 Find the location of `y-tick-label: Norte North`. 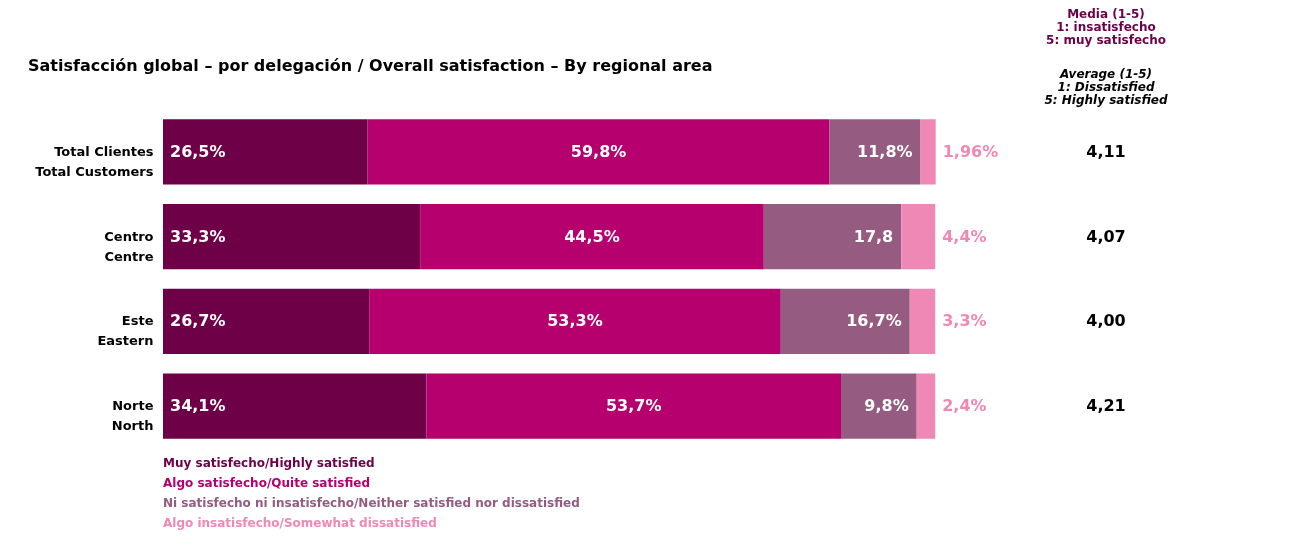

y-tick-label: Norte North is located at coordinates (132, 416).